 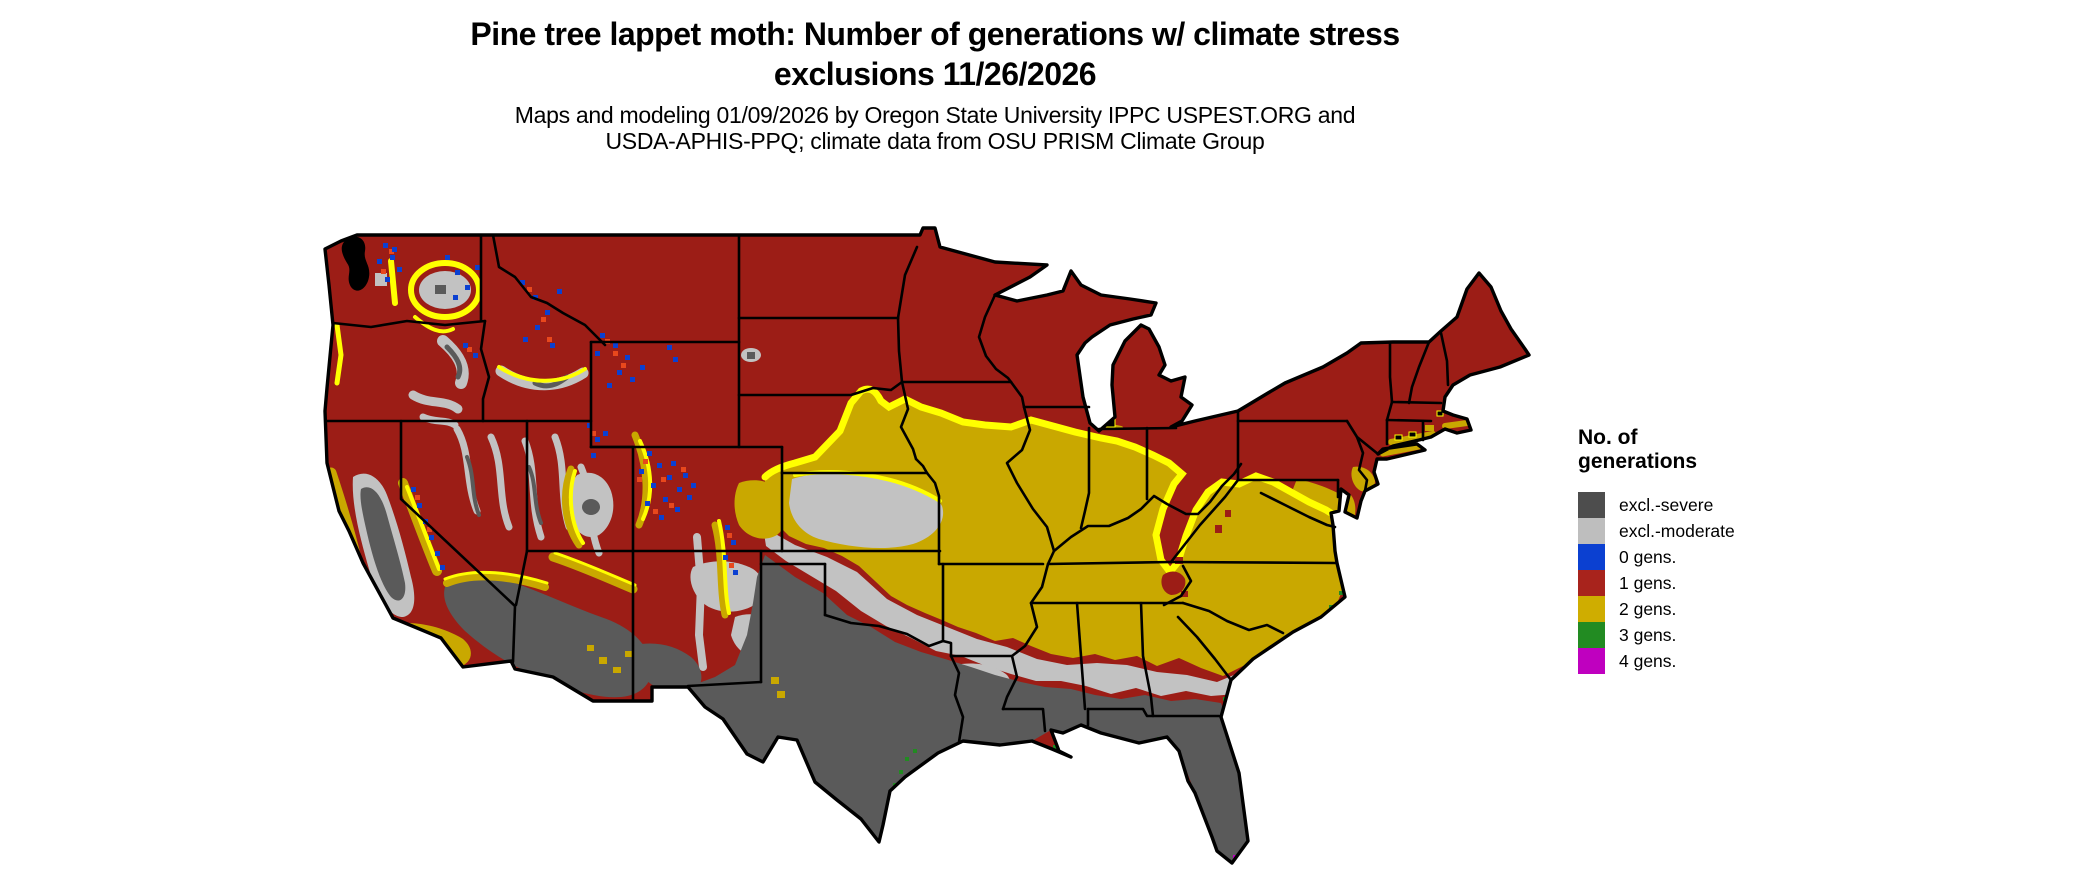 I want to click on mountain-orange-speckles, so click(x=557, y=408).